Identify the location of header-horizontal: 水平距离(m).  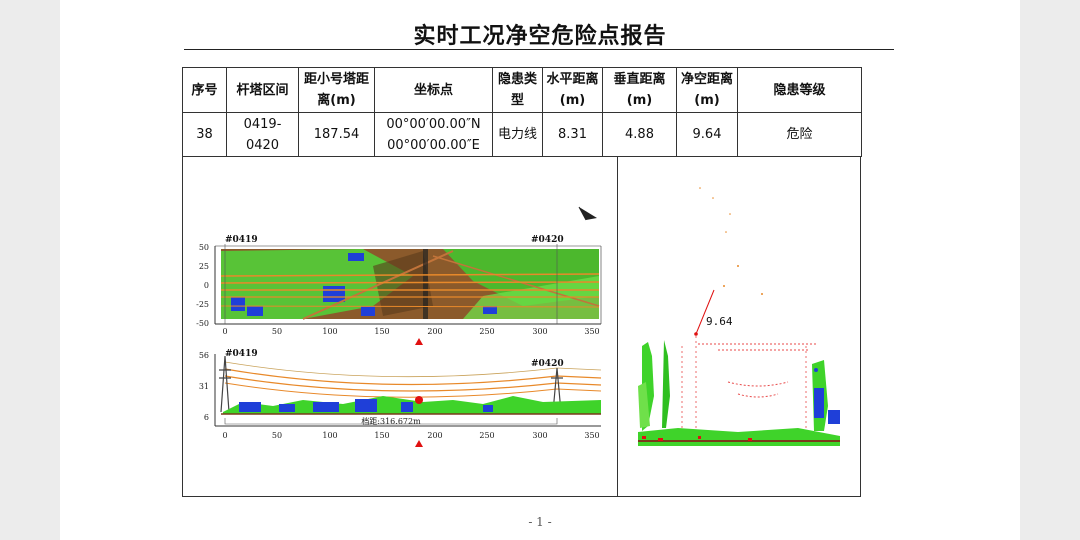
(572, 90).